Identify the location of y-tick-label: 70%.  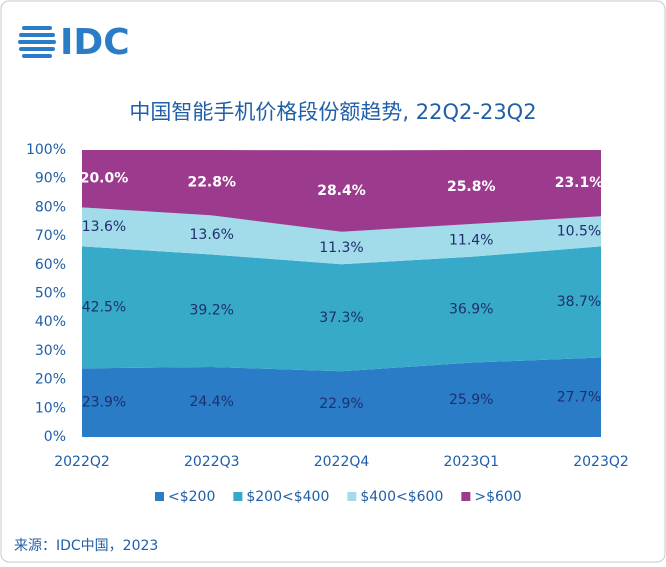
(50, 236).